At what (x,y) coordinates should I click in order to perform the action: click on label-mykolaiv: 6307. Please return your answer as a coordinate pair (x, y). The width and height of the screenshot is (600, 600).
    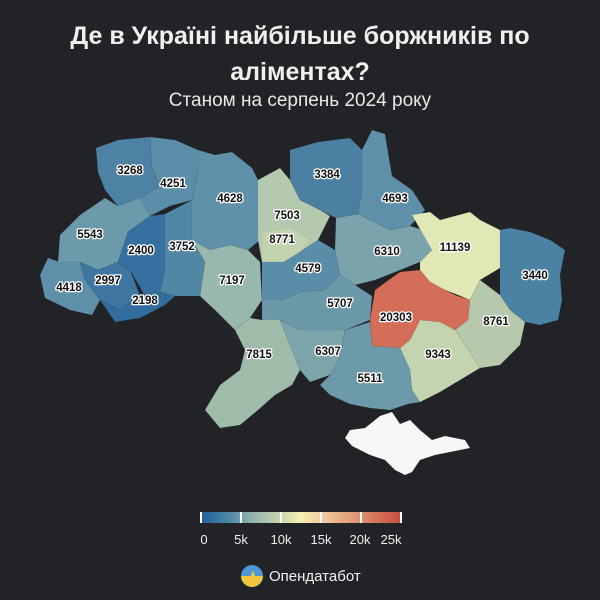
    Looking at the image, I should click on (328, 352).